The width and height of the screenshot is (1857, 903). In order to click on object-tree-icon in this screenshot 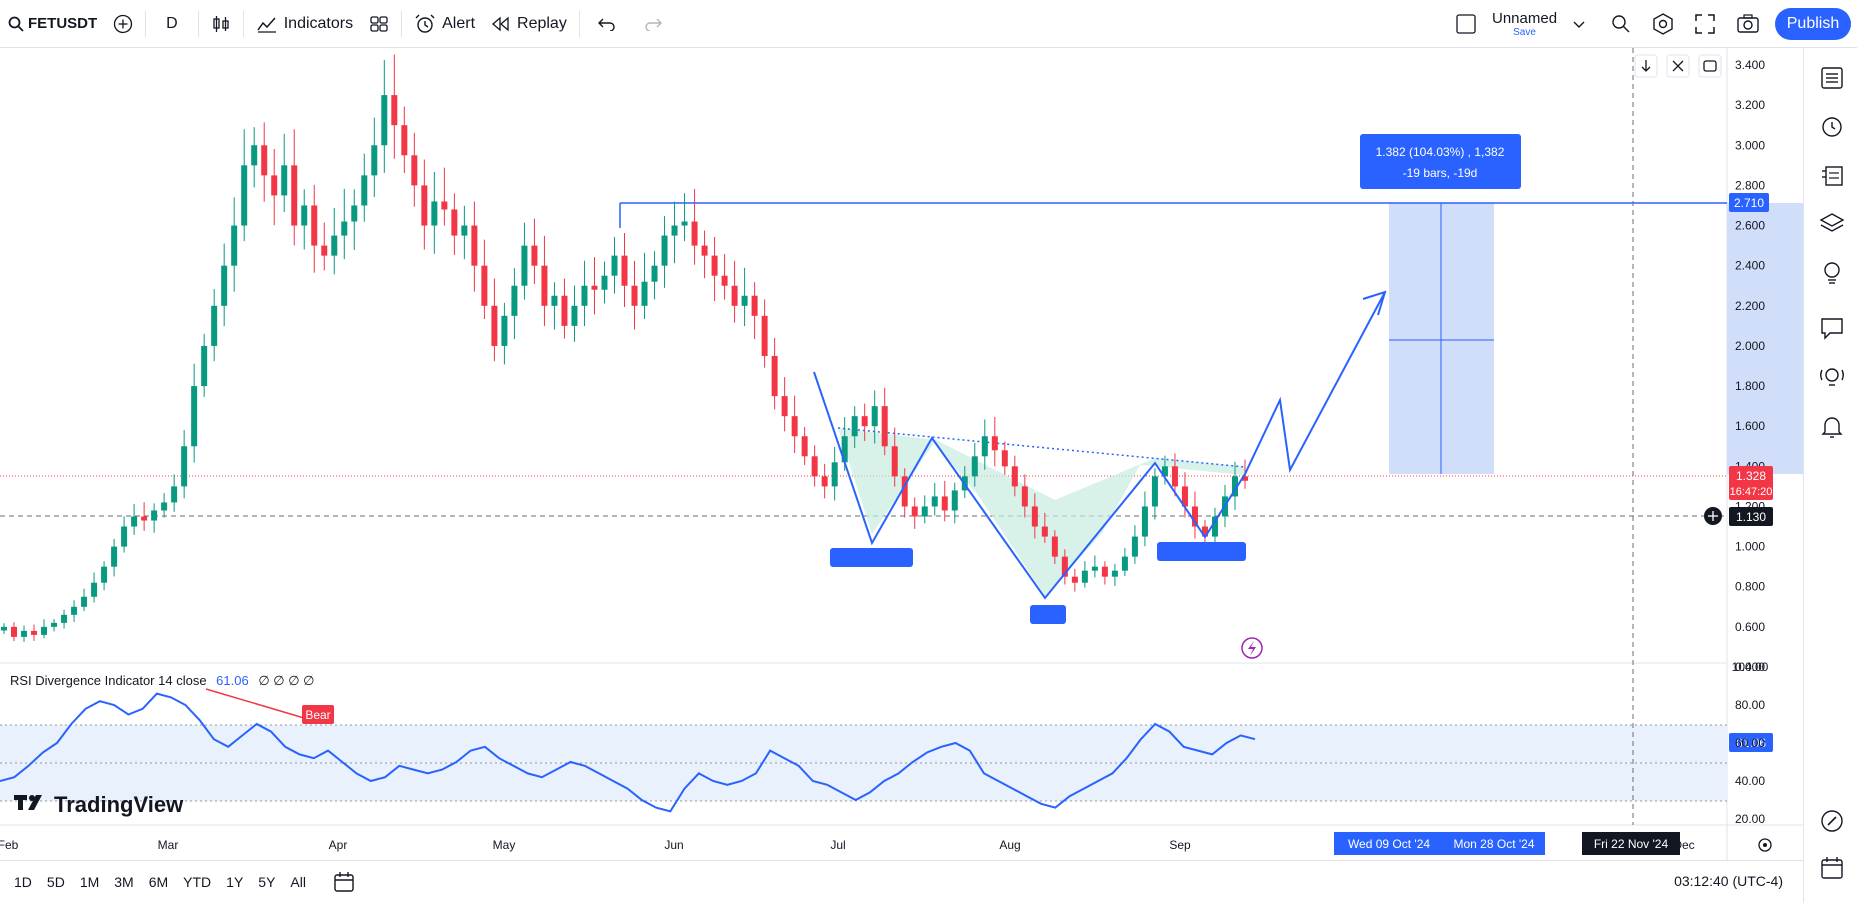, I will do `click(1832, 176)`.